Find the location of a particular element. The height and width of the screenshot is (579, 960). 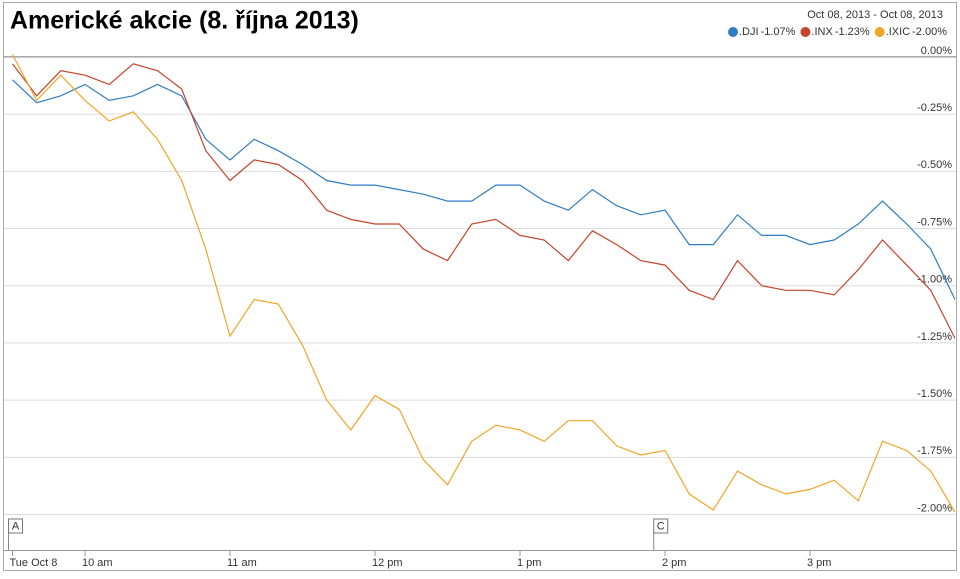

y-tick-label: -0.50% is located at coordinates (934, 165).